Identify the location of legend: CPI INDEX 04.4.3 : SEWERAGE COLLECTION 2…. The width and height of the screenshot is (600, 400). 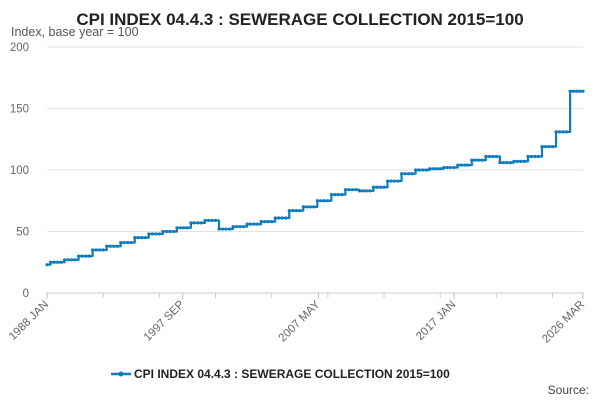
(280, 374).